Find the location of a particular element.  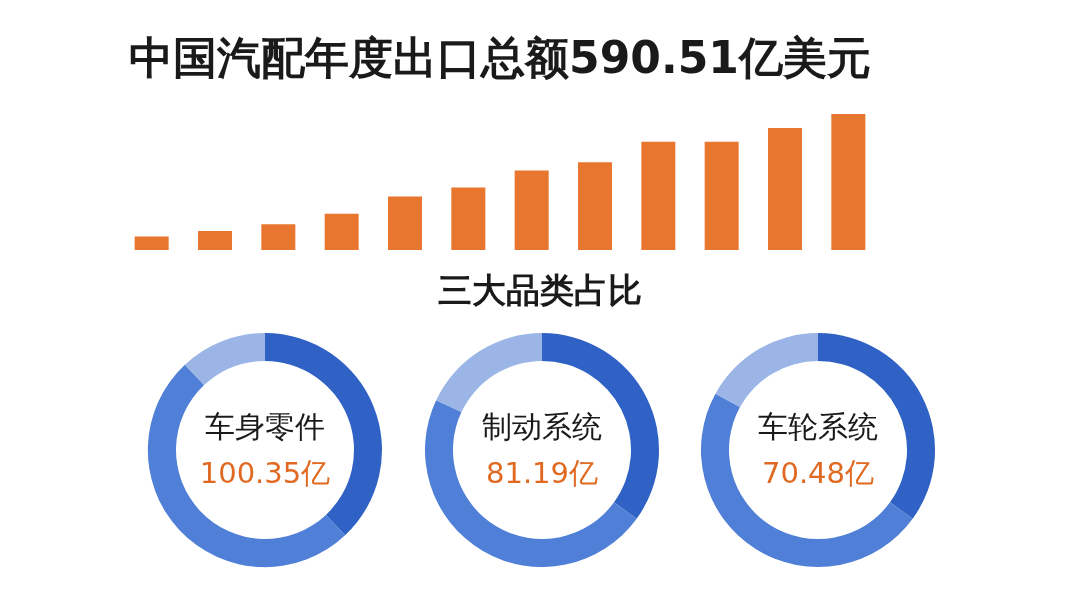

text: 三大品类占比 is located at coordinates (540, 290).